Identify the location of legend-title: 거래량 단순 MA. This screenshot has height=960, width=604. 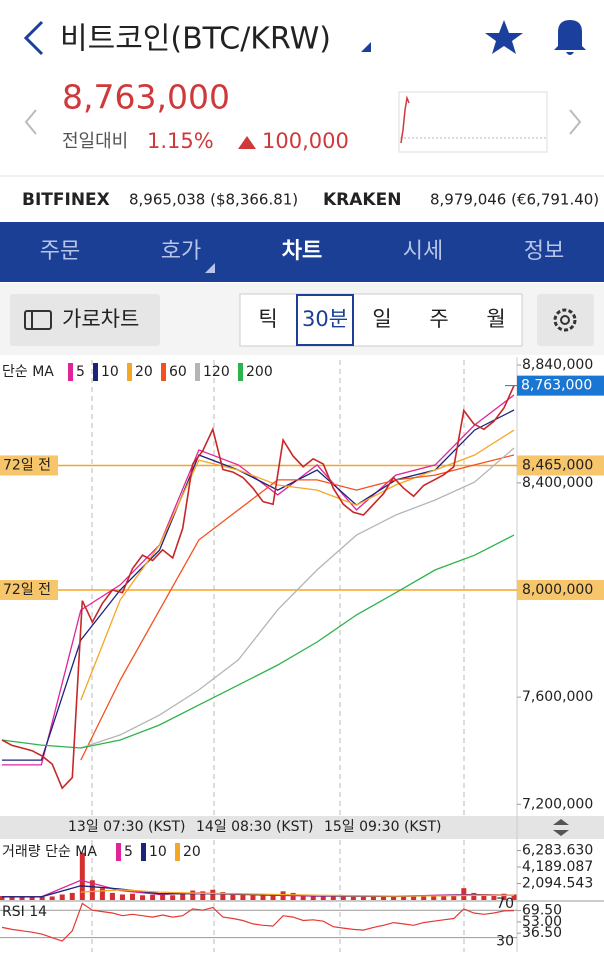
(49, 852).